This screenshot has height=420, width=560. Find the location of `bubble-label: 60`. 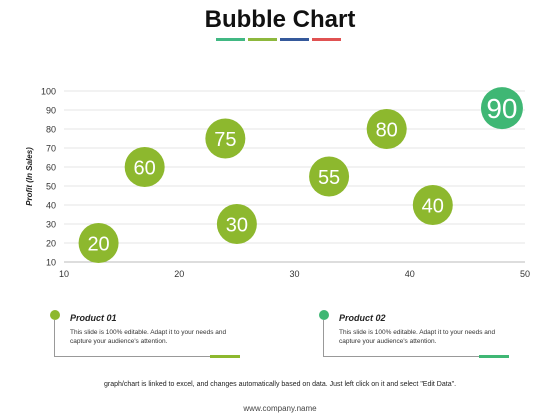

bubble-label: 60 is located at coordinates (145, 169).